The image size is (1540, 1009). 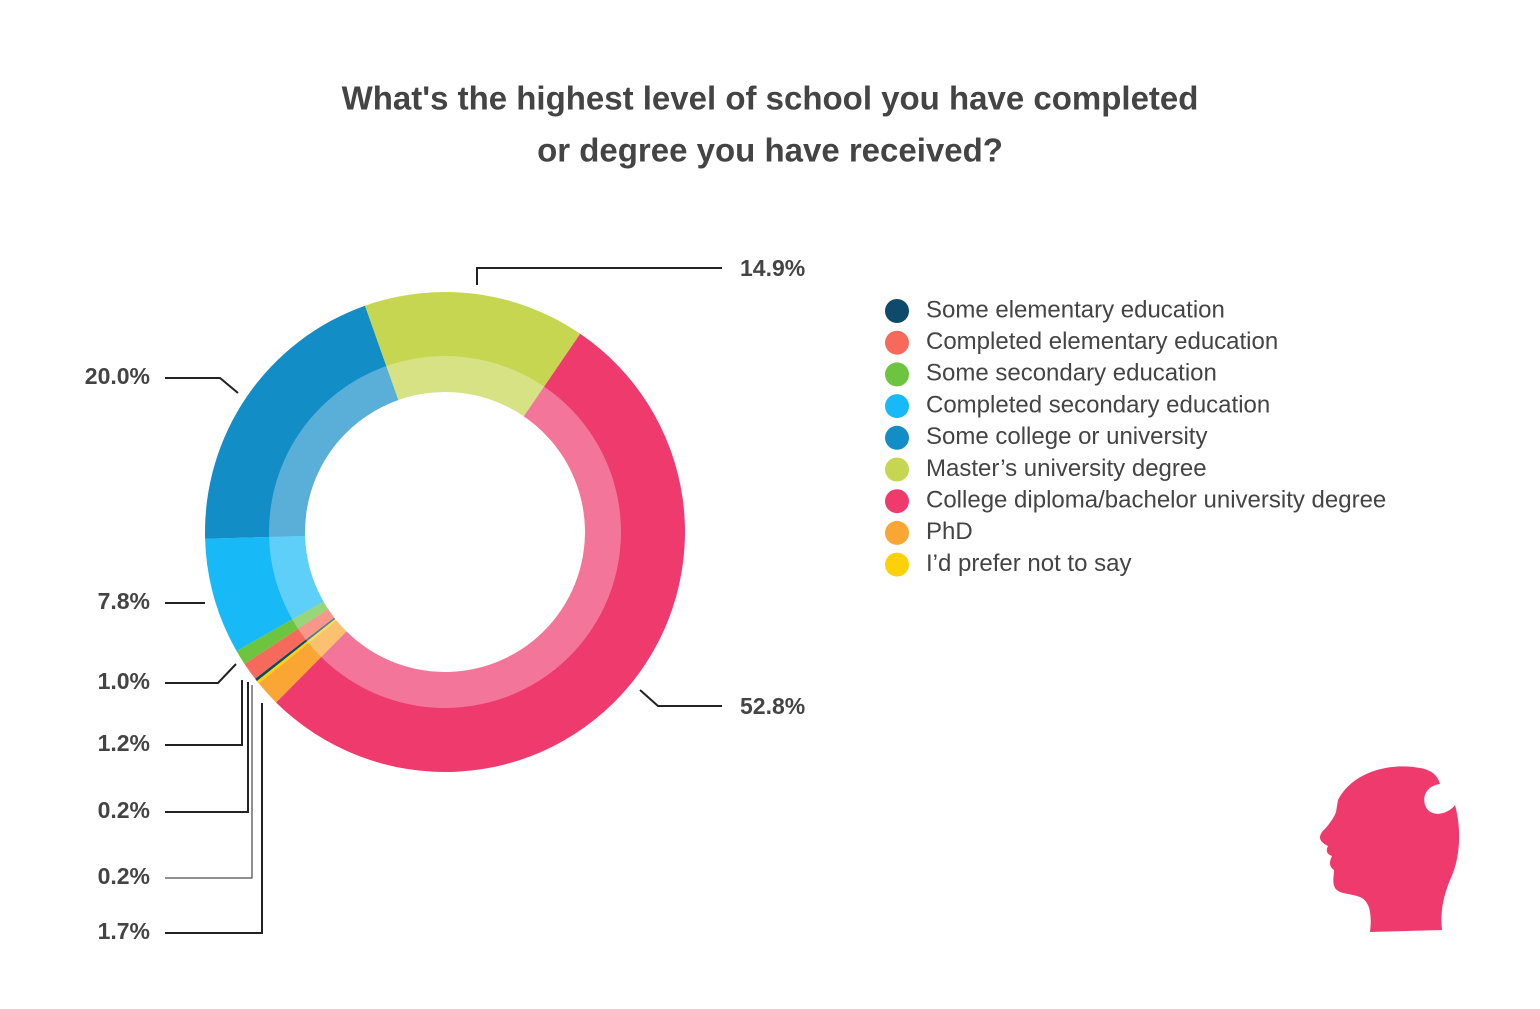 What do you see at coordinates (772, 706) in the screenshot?
I see `value-label: 52.8%` at bounding box center [772, 706].